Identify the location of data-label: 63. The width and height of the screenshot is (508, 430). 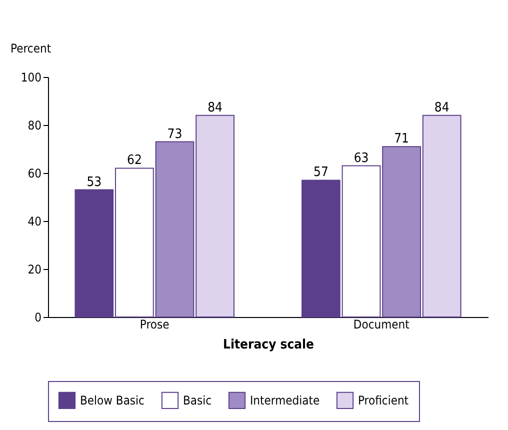
(361, 158).